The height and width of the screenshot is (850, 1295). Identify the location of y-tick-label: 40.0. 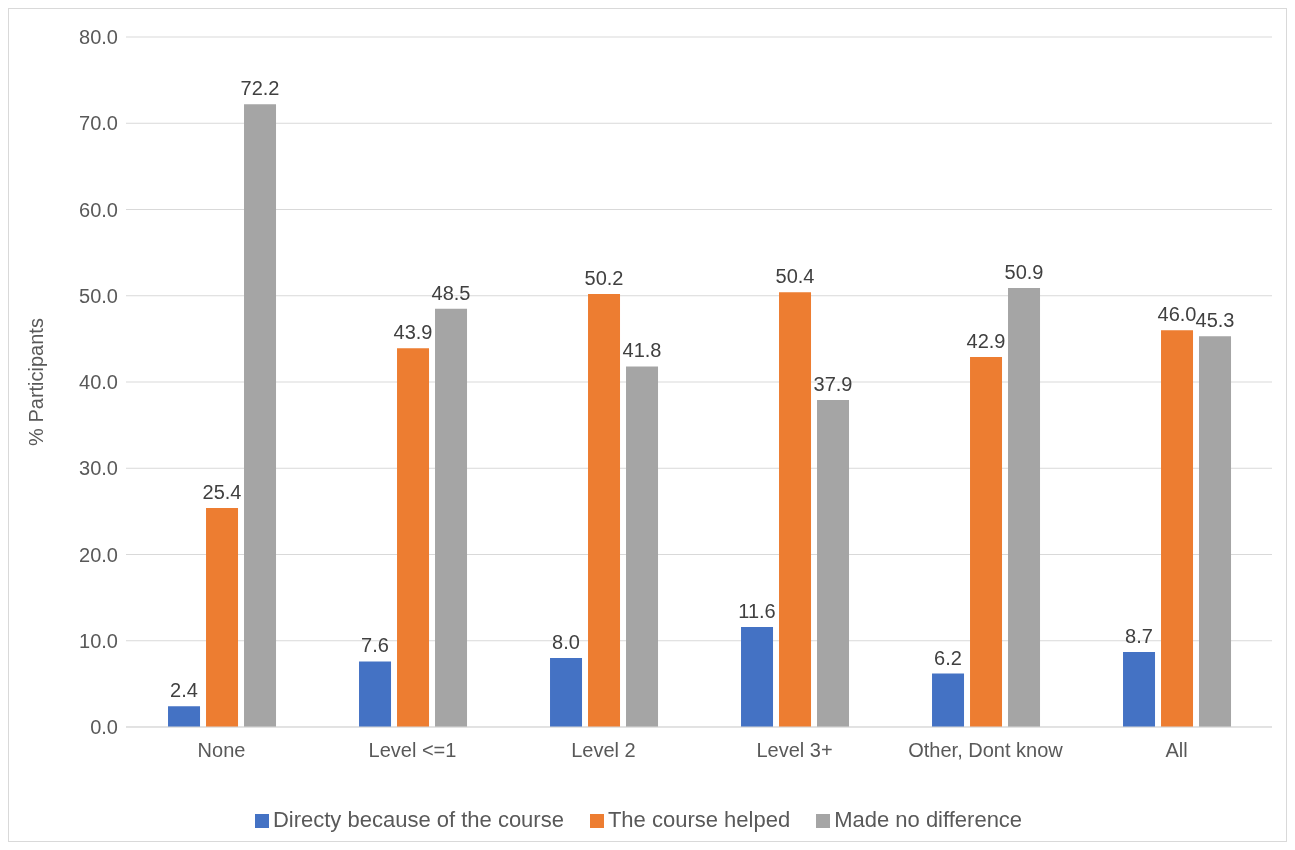
(98, 382).